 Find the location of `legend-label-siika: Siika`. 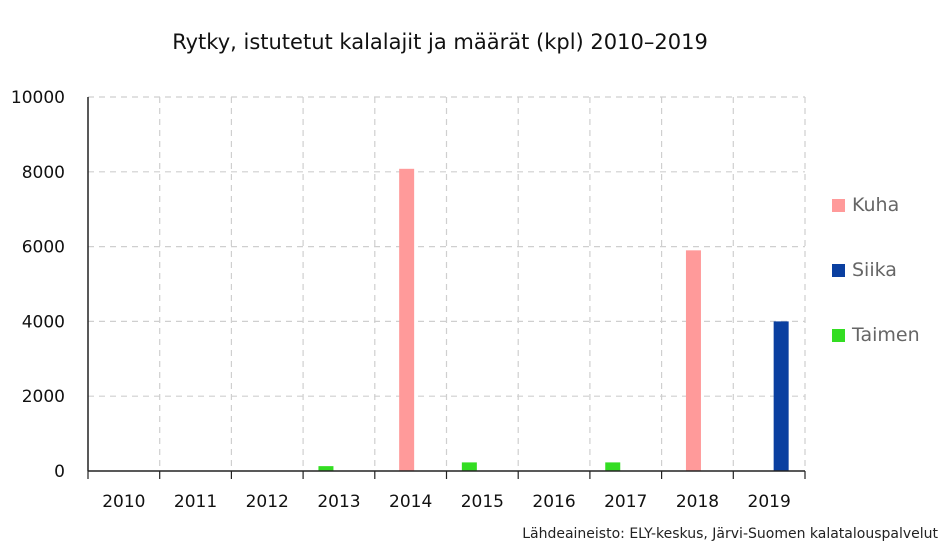

legend-label-siika: Siika is located at coordinates (874, 270).